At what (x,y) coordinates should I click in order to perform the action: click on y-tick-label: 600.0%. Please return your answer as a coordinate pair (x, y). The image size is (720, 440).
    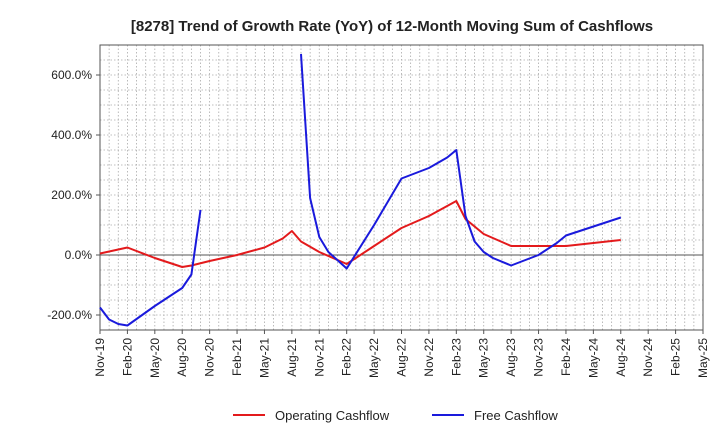
    Looking at the image, I should click on (71, 75).